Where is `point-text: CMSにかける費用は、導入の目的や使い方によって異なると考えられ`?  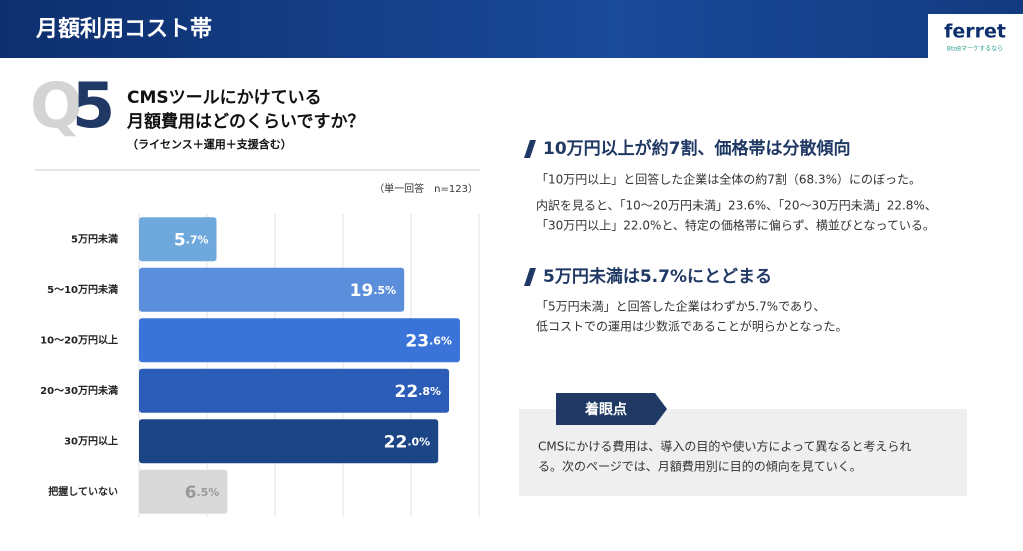
point-text: CMSにかける費用は、導入の目的や使い方によって異なると考えられ is located at coordinates (724, 446).